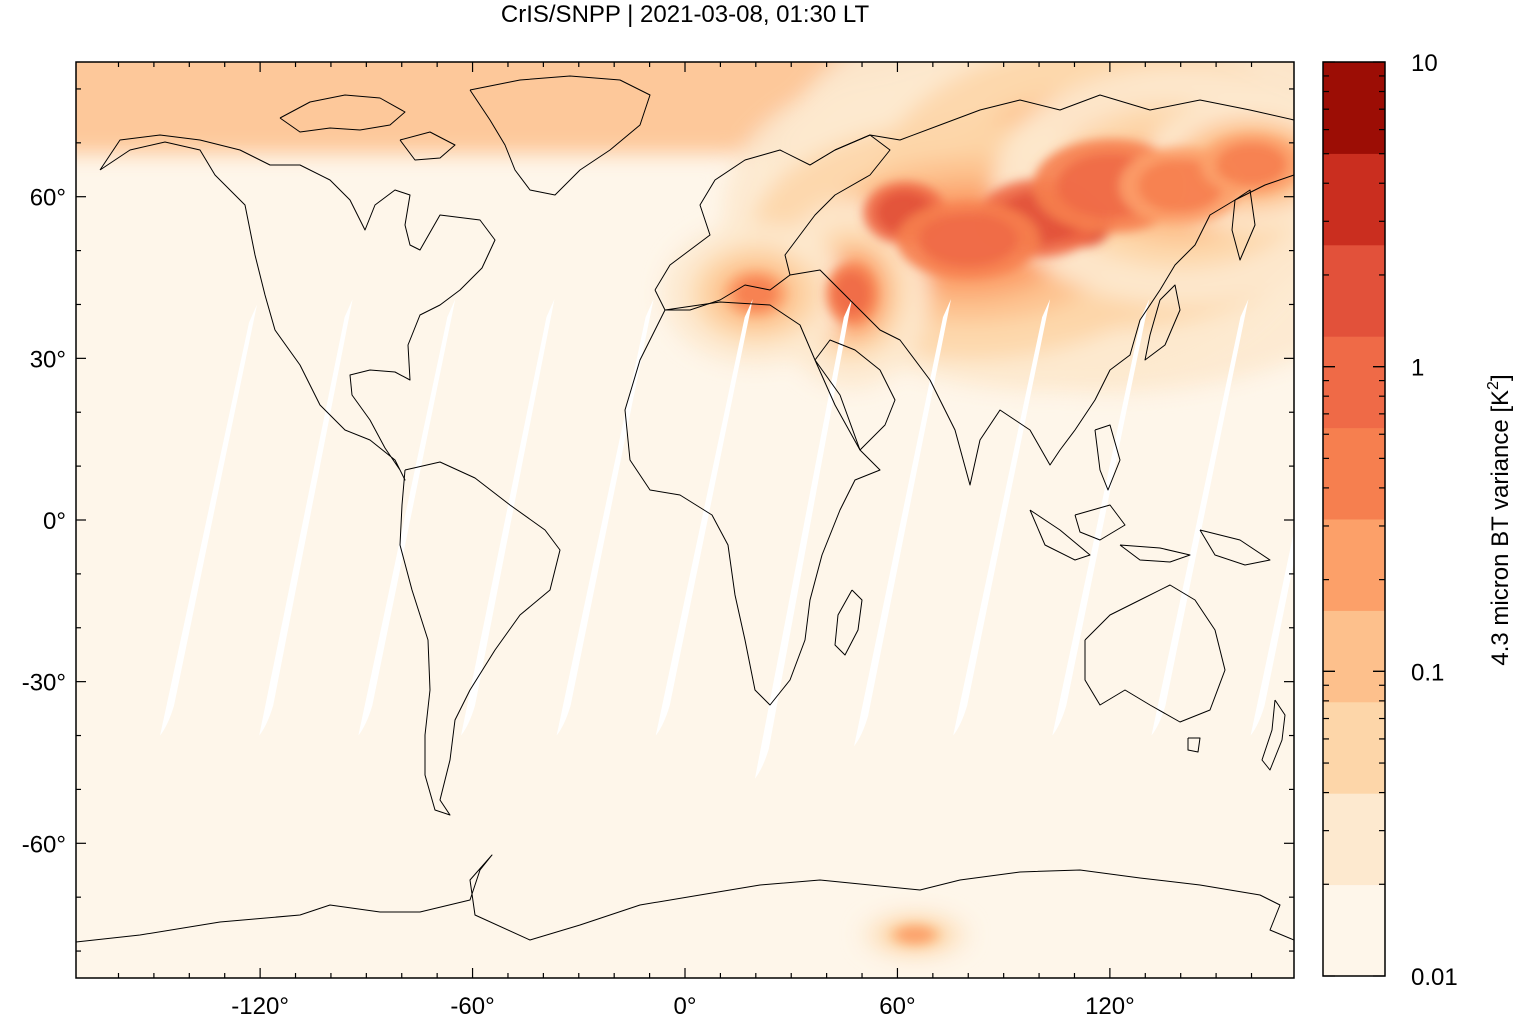 The width and height of the screenshot is (1522, 1020). I want to click on colorbar-label-superscript: 2, so click(1493, 385).